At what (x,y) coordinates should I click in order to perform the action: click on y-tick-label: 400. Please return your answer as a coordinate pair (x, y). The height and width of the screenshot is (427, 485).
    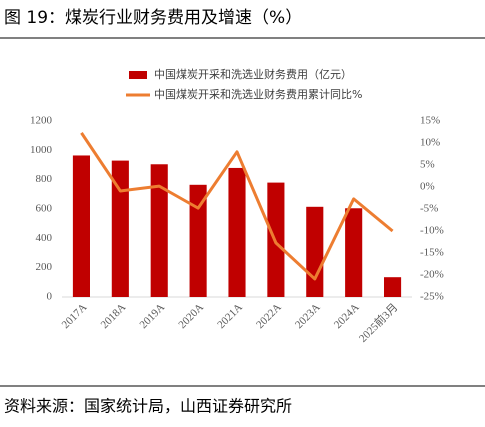
    Looking at the image, I should click on (44, 238).